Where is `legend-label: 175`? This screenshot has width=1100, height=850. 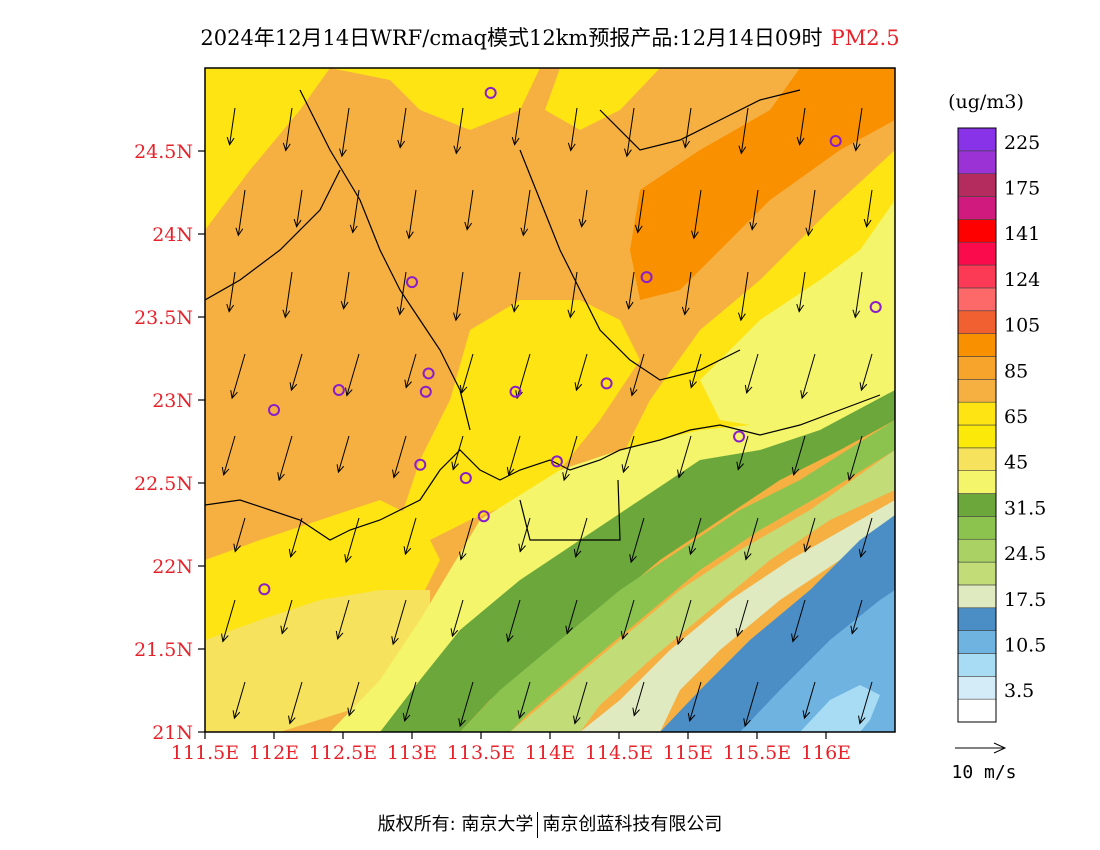
legend-label: 175 is located at coordinates (1022, 189).